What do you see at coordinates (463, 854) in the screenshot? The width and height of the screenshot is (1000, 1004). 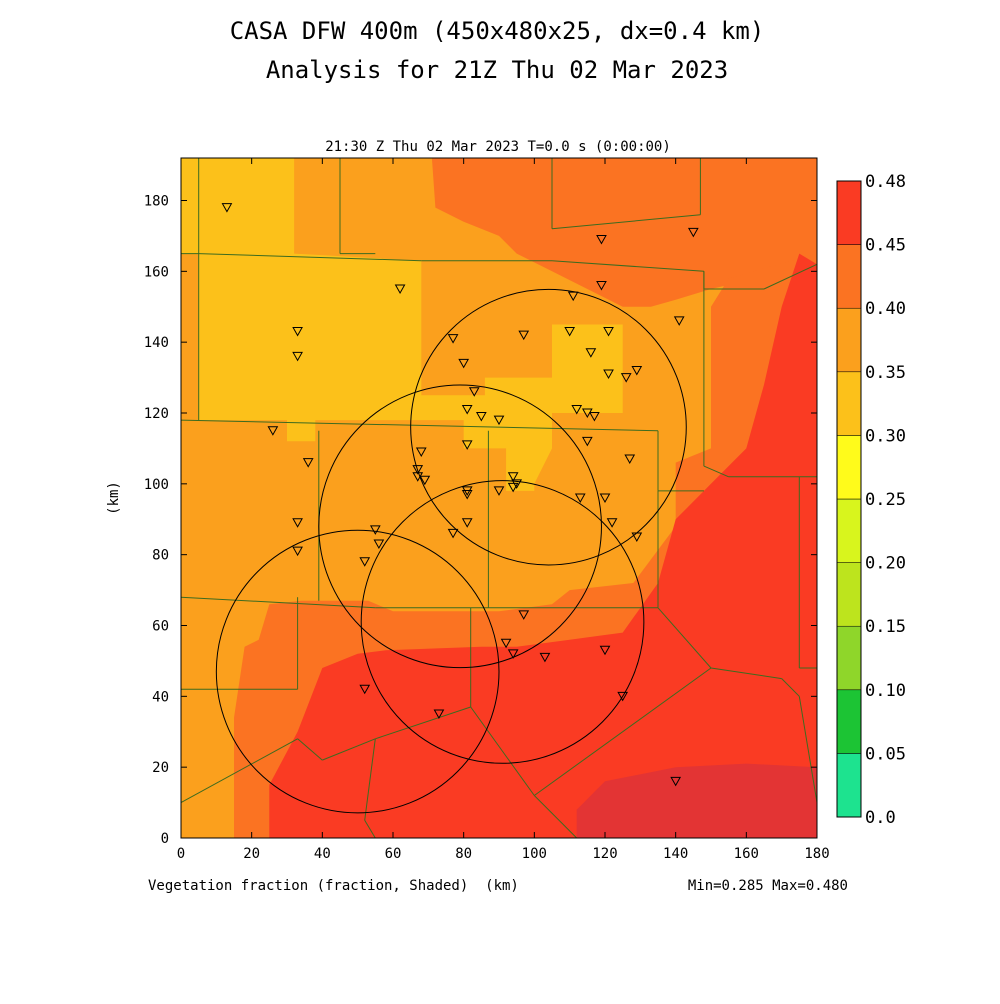 I see `x-tick-label-4: 80` at bounding box center [463, 854].